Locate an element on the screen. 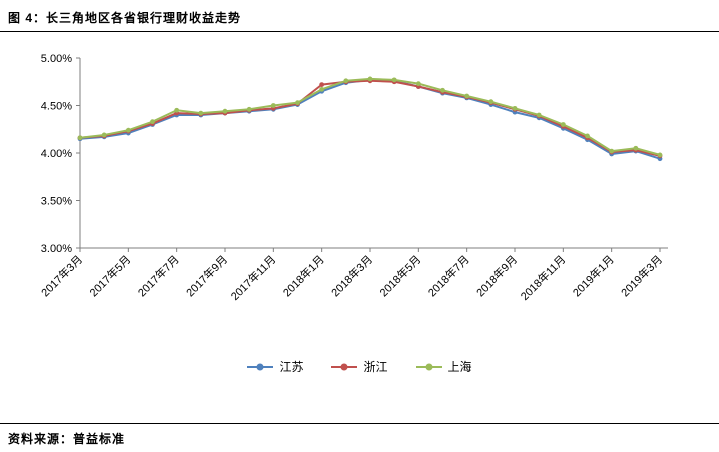  legend-item-shanghai: 上海 is located at coordinates (443, 366).